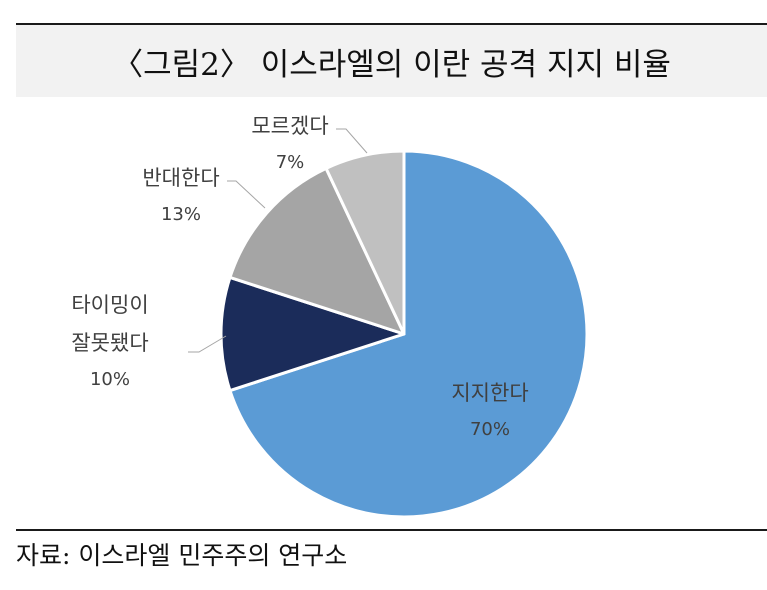 The height and width of the screenshot is (590, 767). Describe the element at coordinates (109, 343) in the screenshot. I see `slice-category-label: 잘못됐다` at that location.